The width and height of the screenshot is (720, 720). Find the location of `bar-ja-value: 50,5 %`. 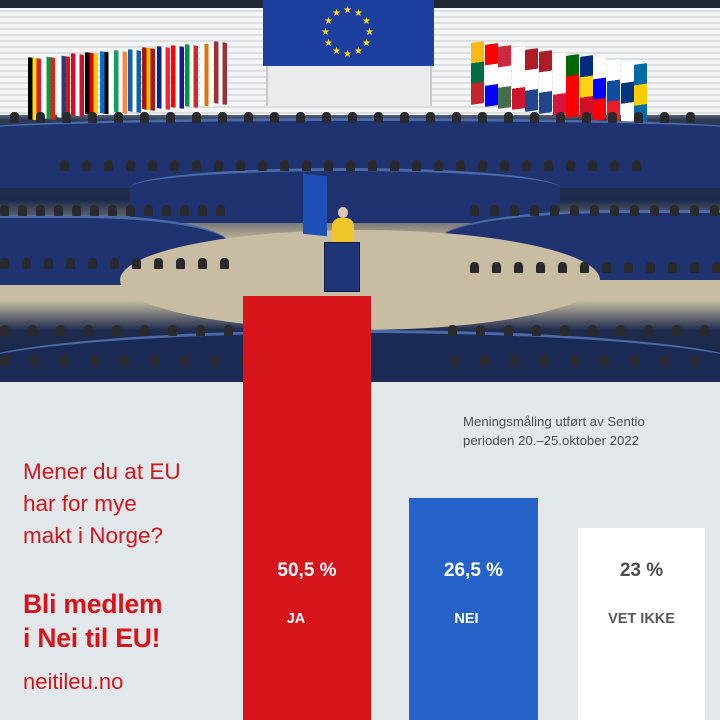

bar-ja-value: 50,5 % is located at coordinates (307, 570).